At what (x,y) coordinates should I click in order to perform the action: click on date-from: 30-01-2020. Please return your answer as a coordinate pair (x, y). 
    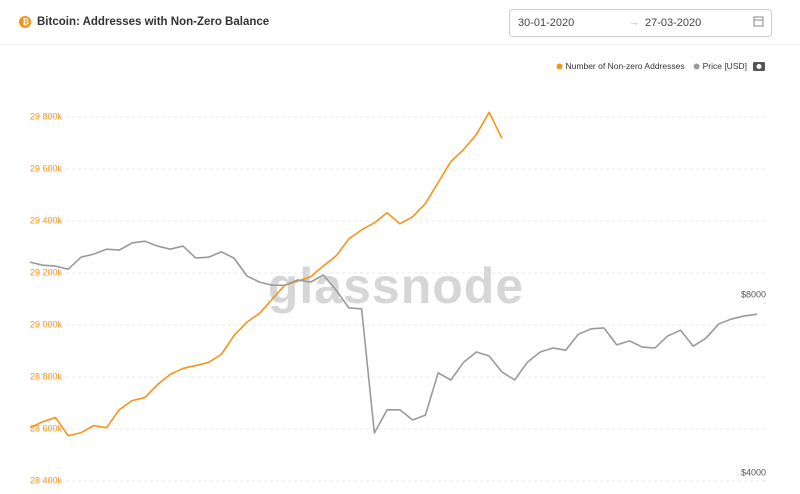
    Looking at the image, I should click on (546, 23).